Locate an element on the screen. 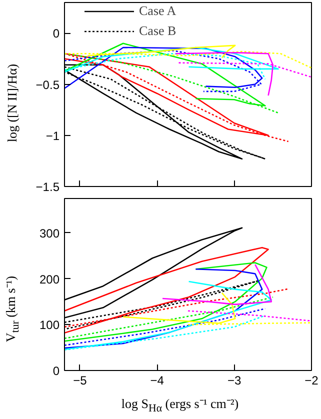  legend-label: Case B is located at coordinates (157, 31).